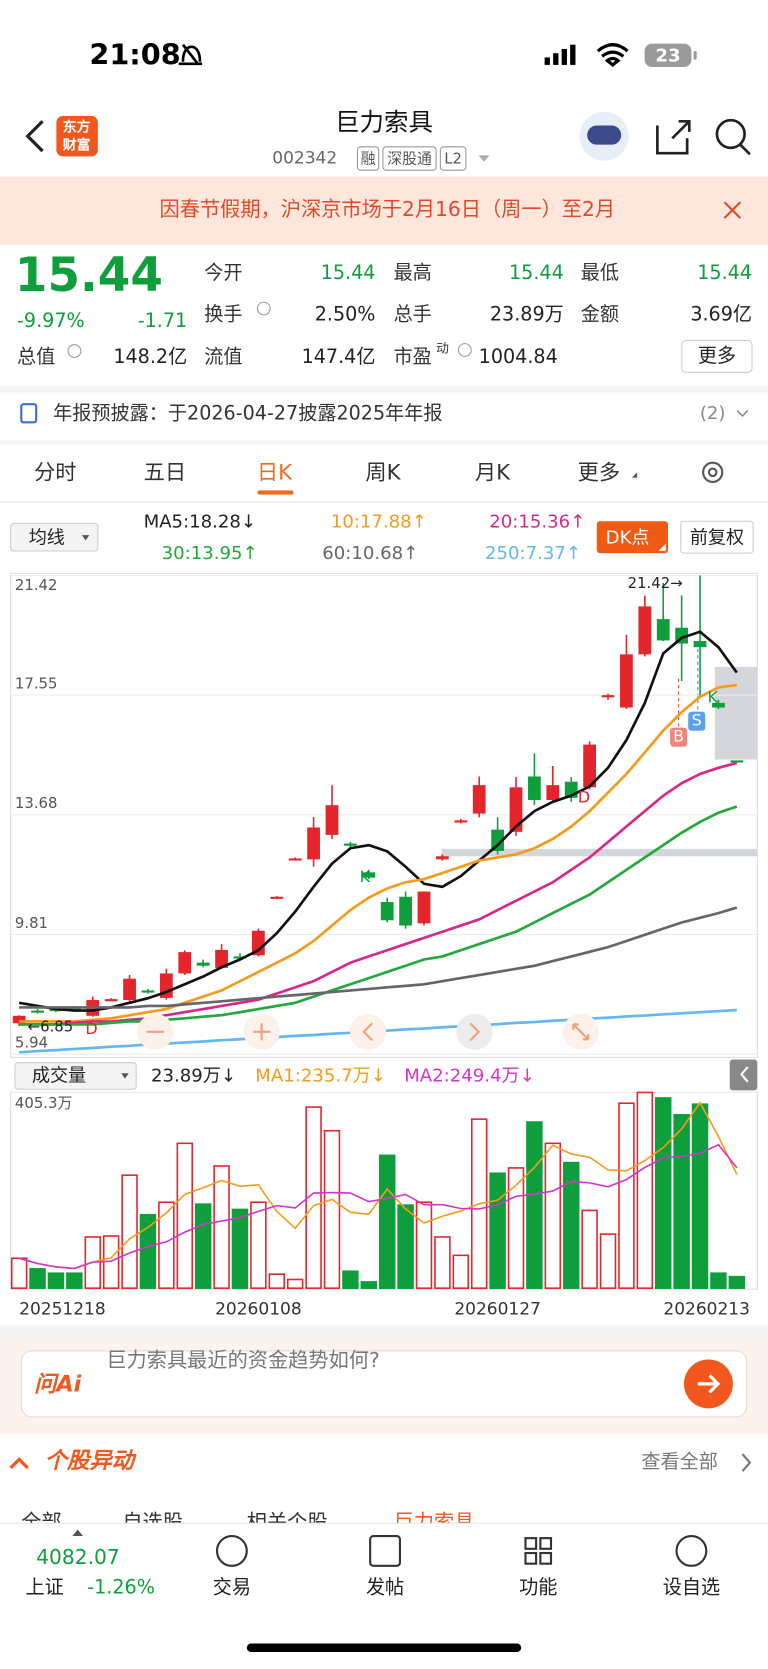 The height and width of the screenshot is (1669, 768). I want to click on nav-label: 交易, so click(232, 1587).